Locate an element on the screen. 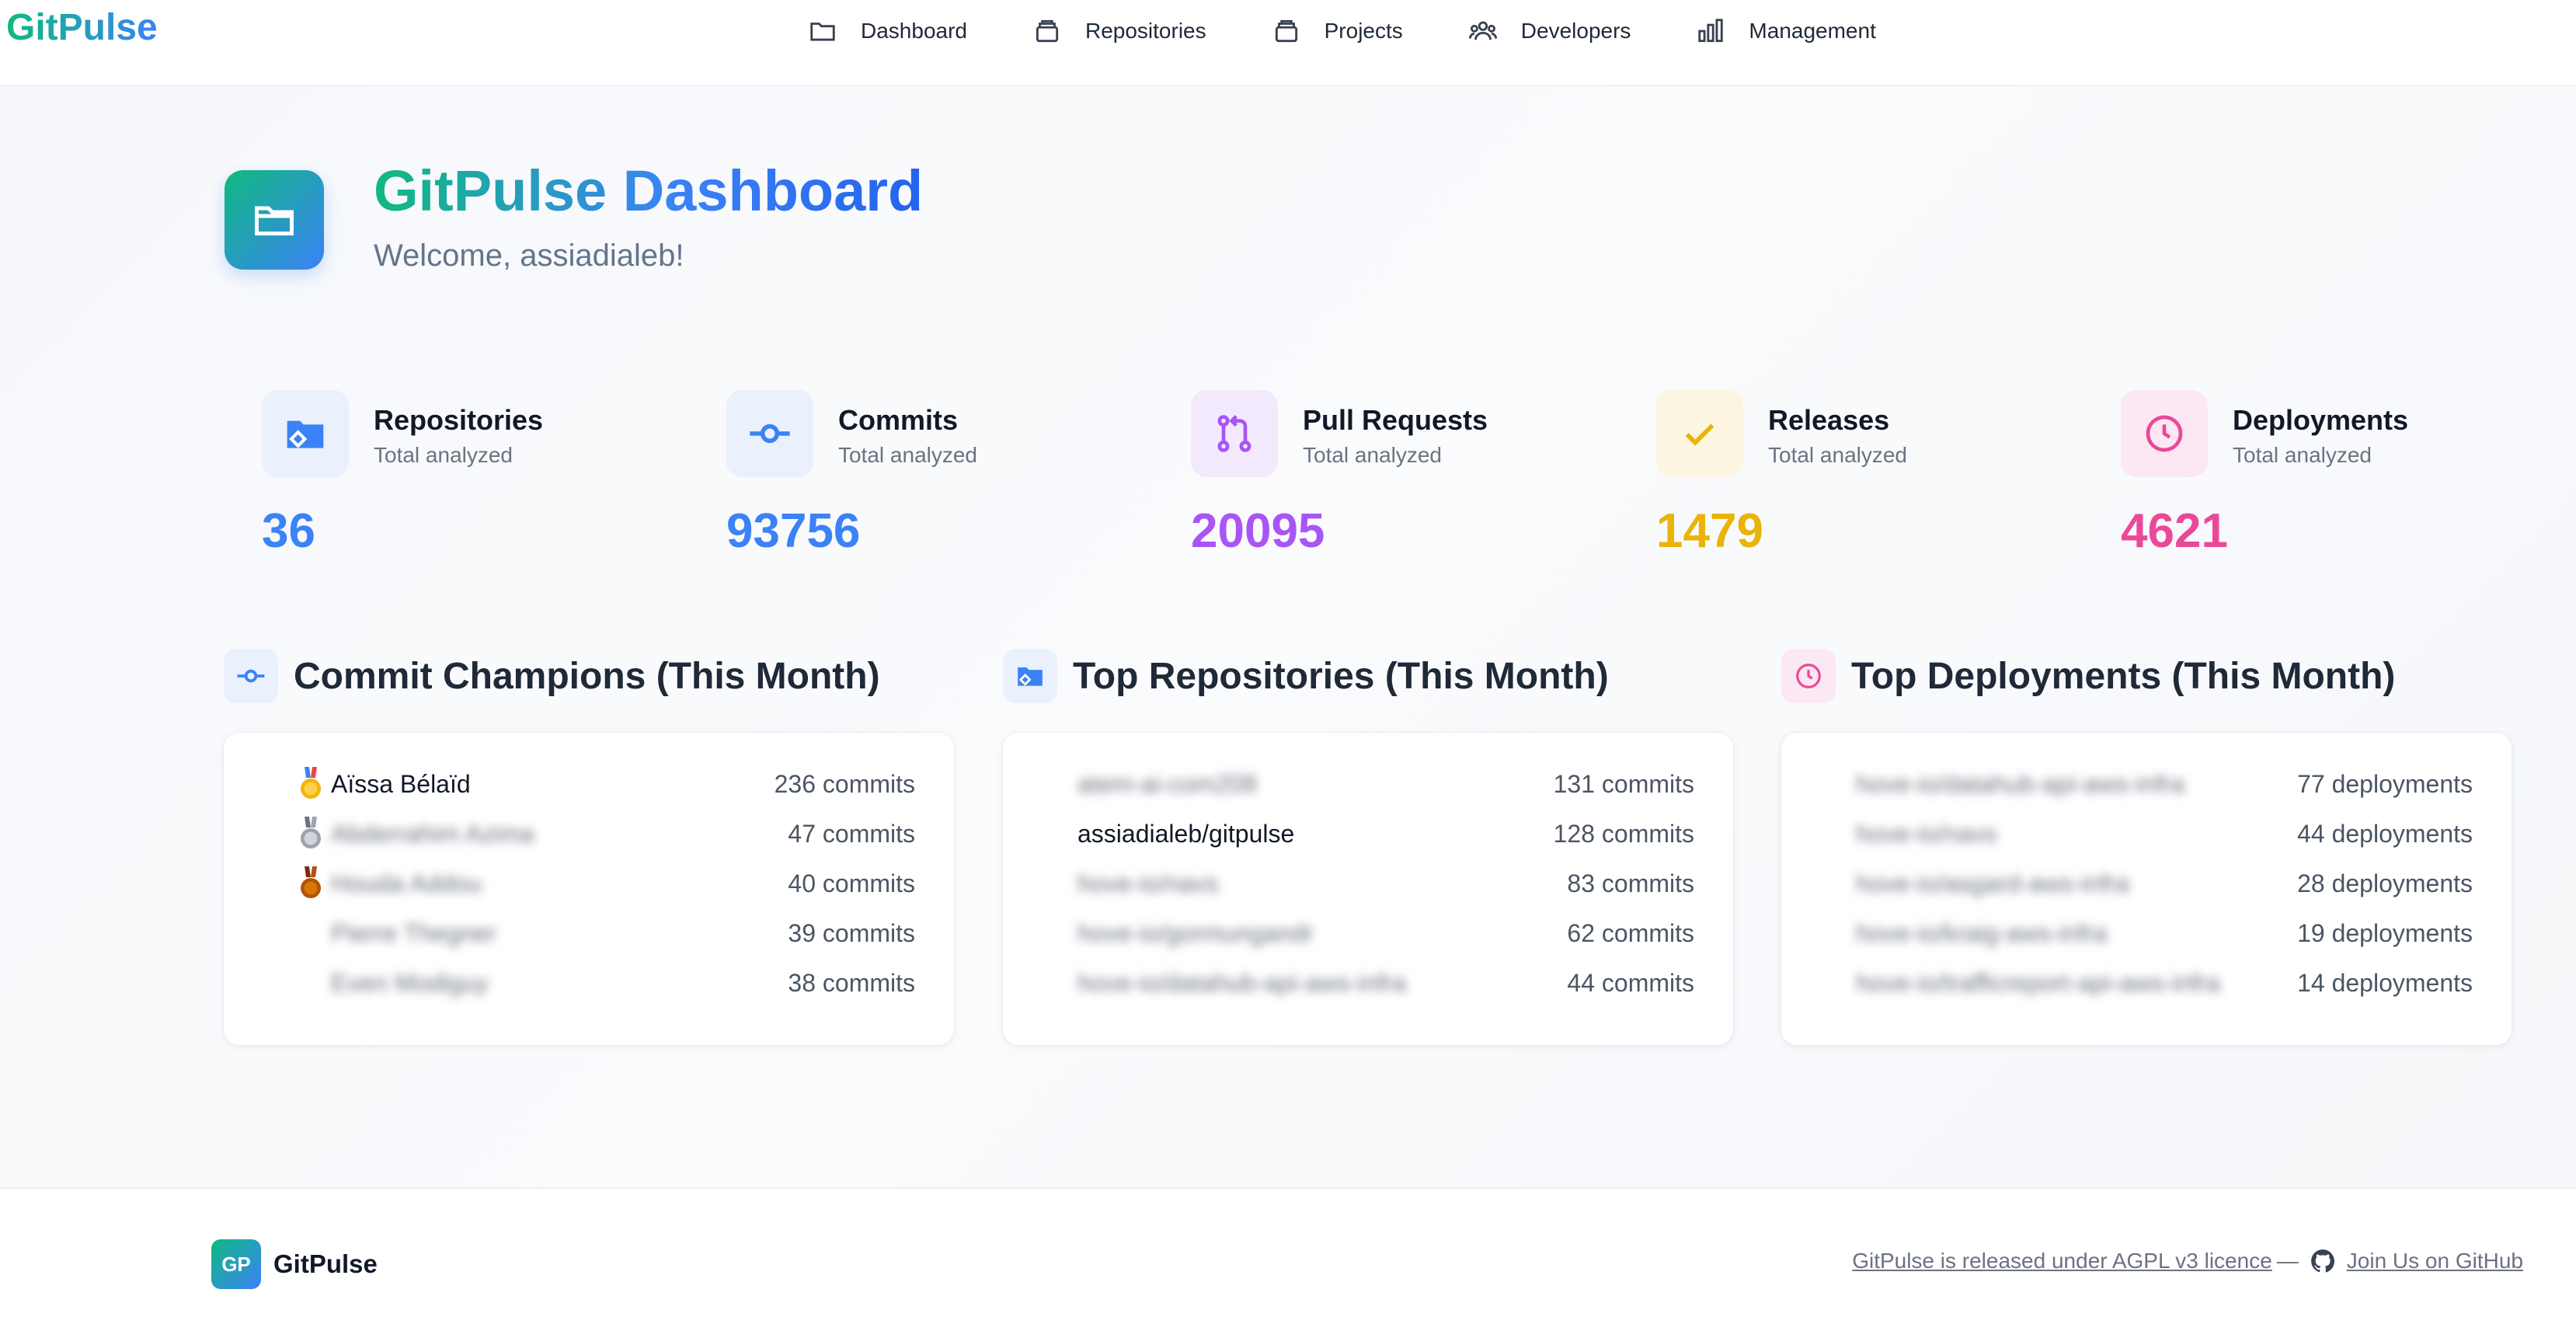 The height and width of the screenshot is (1338, 2576). nav-developers: Developers is located at coordinates (1549, 31).